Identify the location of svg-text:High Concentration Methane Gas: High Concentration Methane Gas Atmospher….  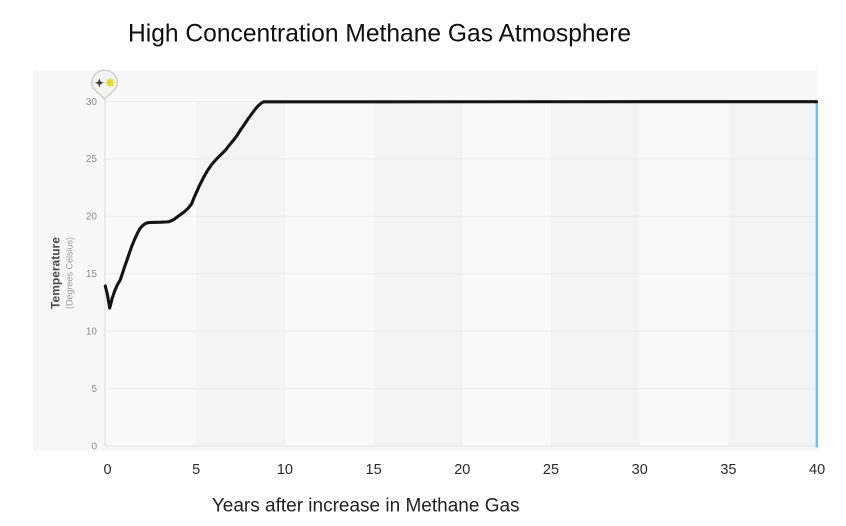
(379, 34).